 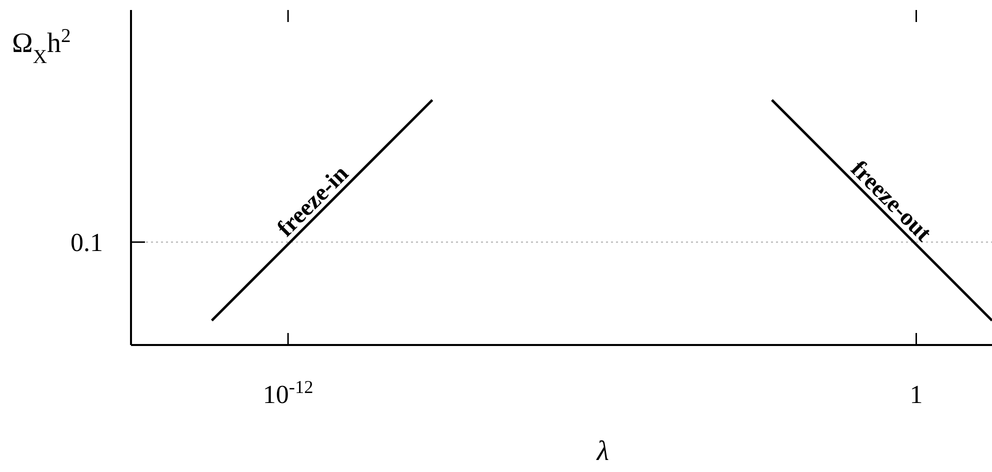 I want to click on text: 0.1, so click(x=86, y=243).